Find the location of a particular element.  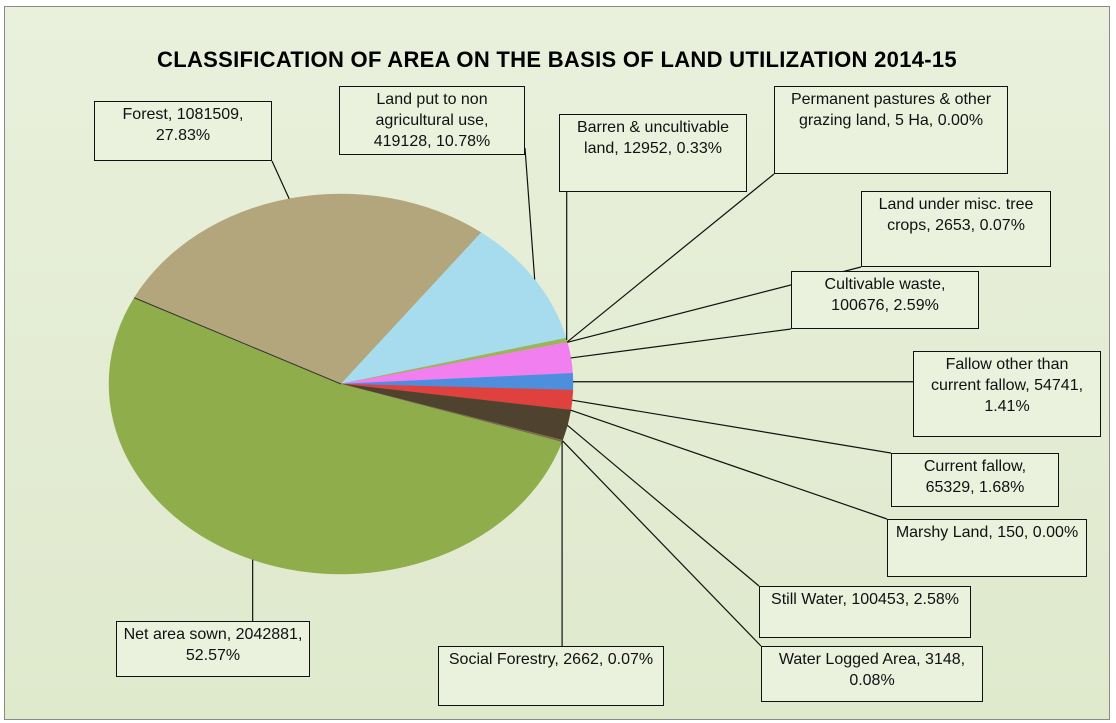

data-label: Cultivable waste, 100676, 2.59% is located at coordinates (885, 300).